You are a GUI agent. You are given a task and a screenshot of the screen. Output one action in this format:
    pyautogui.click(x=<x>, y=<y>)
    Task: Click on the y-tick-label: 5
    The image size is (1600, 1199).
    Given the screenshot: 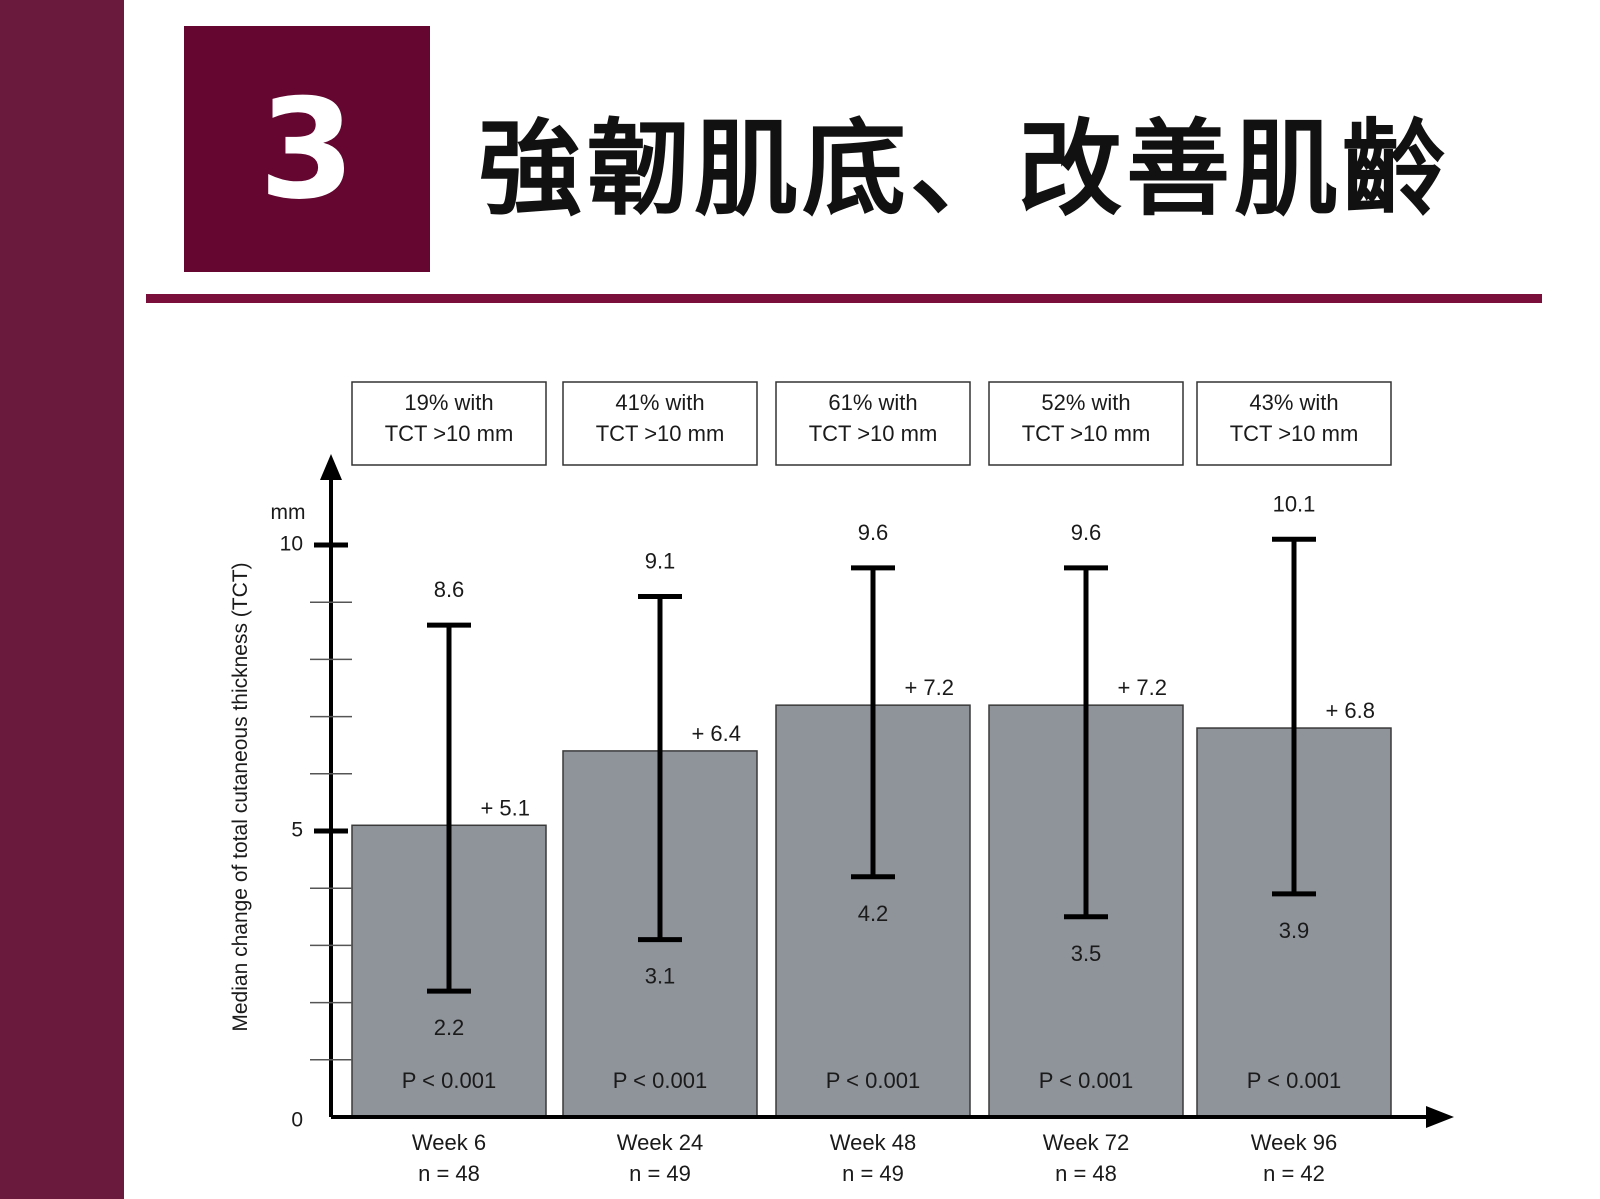 What is the action you would take?
    pyautogui.click(x=297, y=830)
    